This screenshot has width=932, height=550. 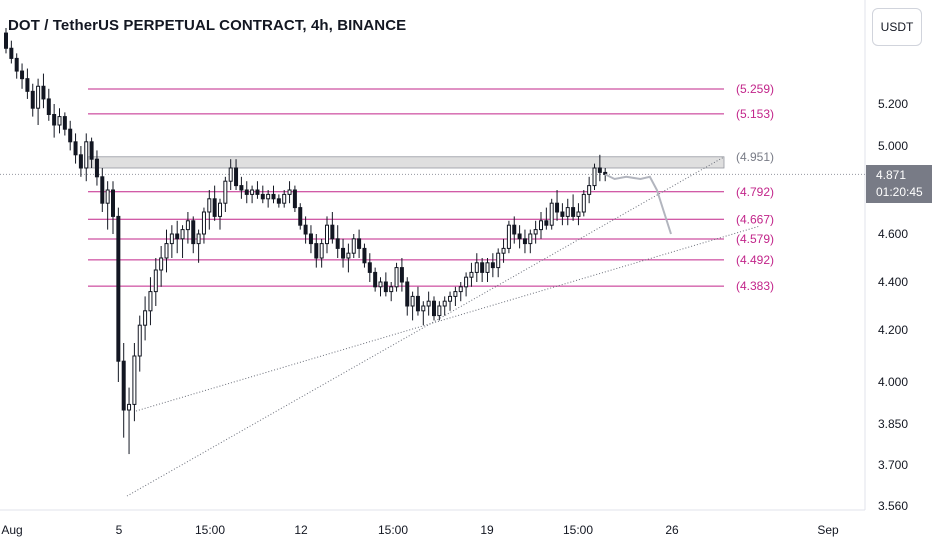 I want to click on price-tick-label: 3.850, so click(x=893, y=424).